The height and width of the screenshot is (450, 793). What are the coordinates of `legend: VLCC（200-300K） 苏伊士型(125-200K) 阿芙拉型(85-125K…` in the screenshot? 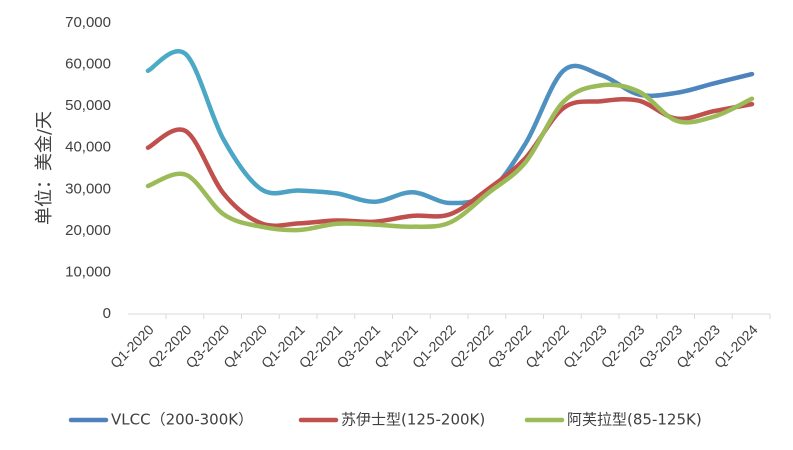 It's located at (385, 420).